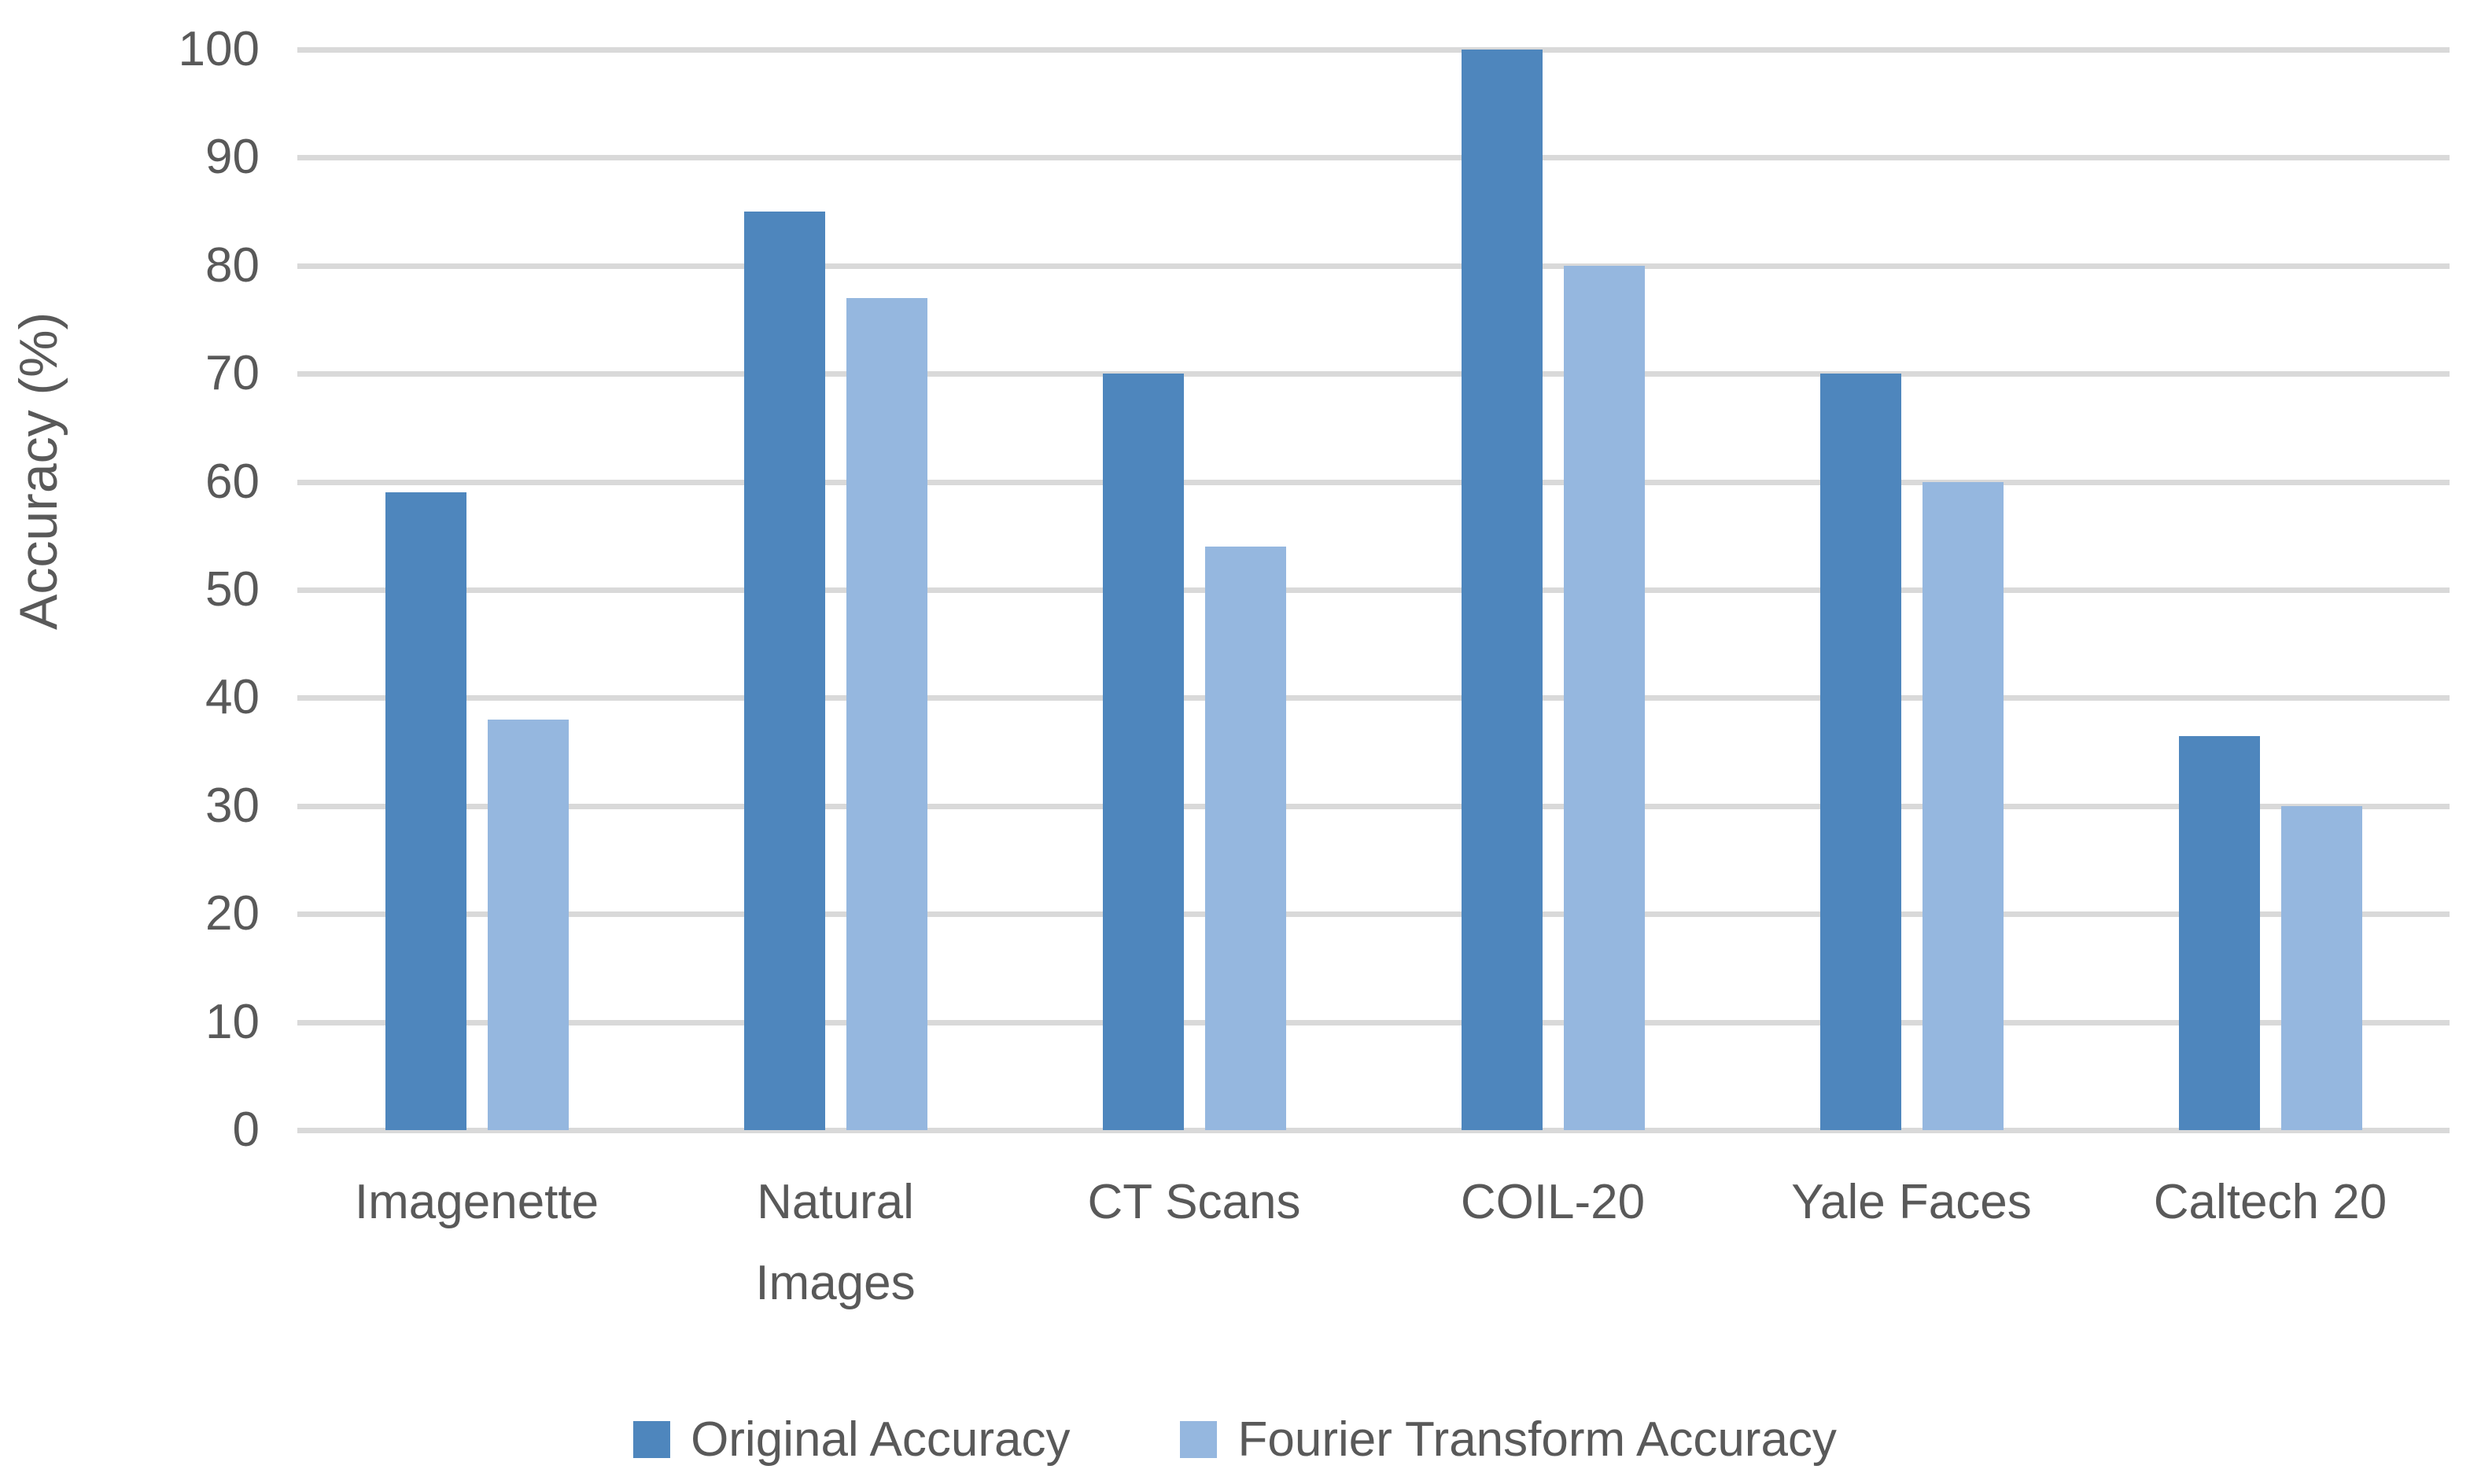 Image resolution: width=2470 pixels, height=1484 pixels. Describe the element at coordinates (1553, 1202) in the screenshot. I see `category-label-coil-20: COIL-20` at that location.